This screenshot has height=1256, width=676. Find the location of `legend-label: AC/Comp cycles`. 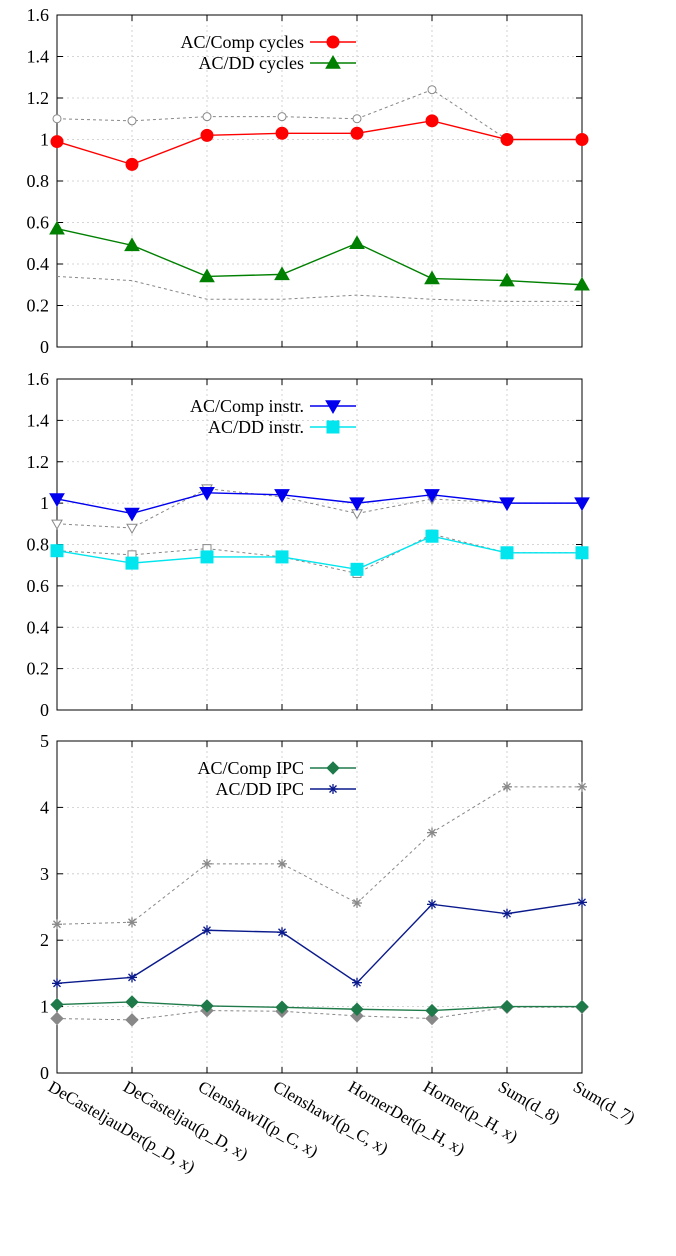

legend-label: AC/Comp cycles is located at coordinates (243, 42).